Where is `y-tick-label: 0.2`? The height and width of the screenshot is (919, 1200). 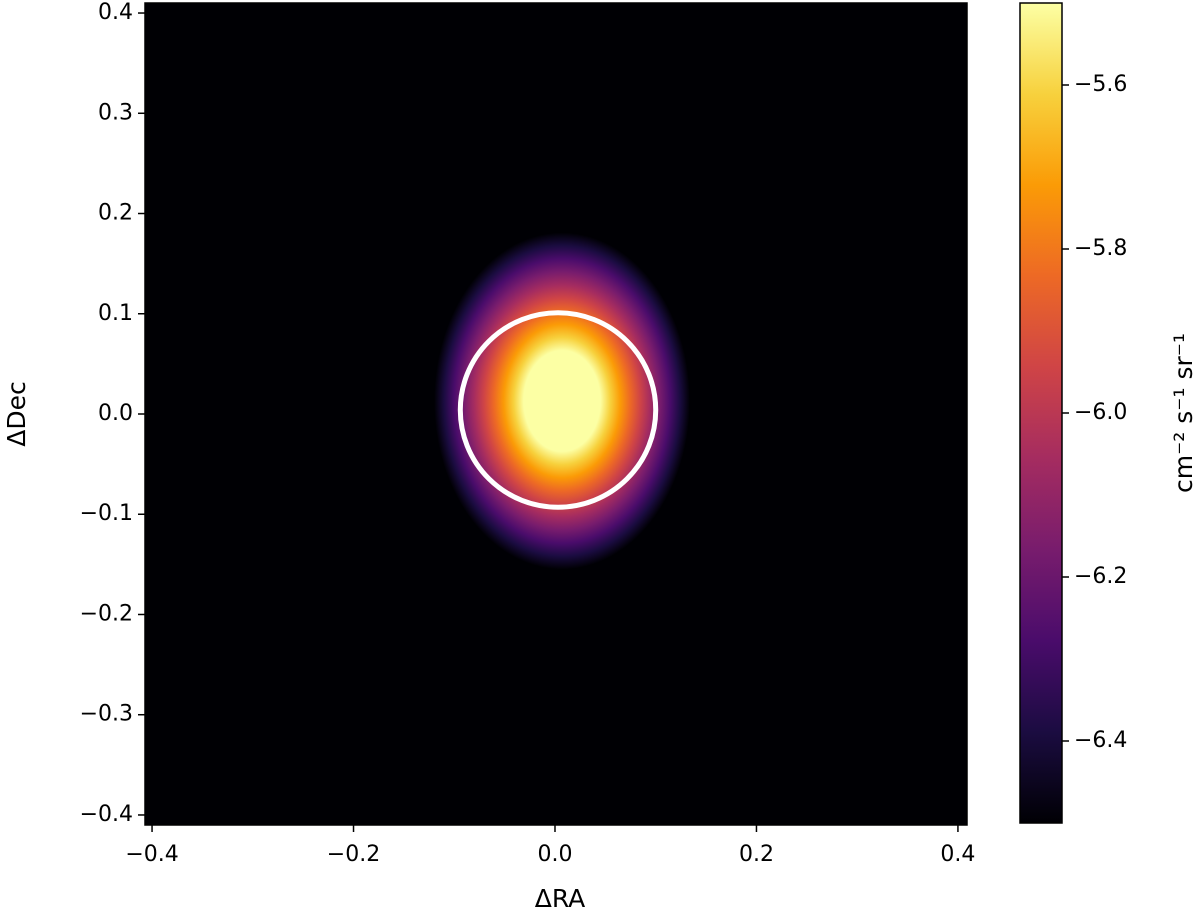
y-tick-label: 0.2 is located at coordinates (115, 213).